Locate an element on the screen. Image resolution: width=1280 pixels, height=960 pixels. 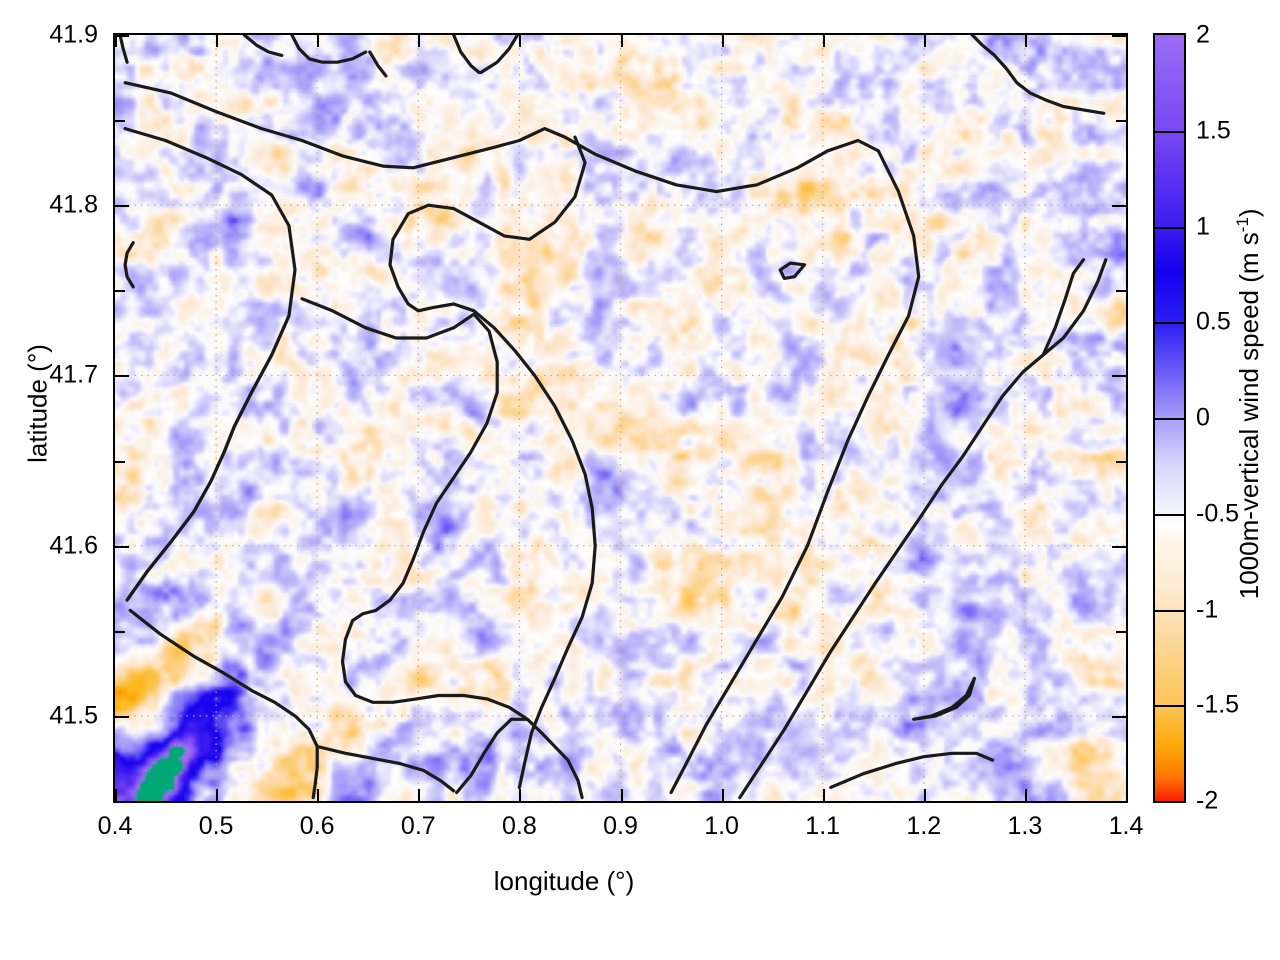
x-tick-label: 1.2 is located at coordinates (924, 826).